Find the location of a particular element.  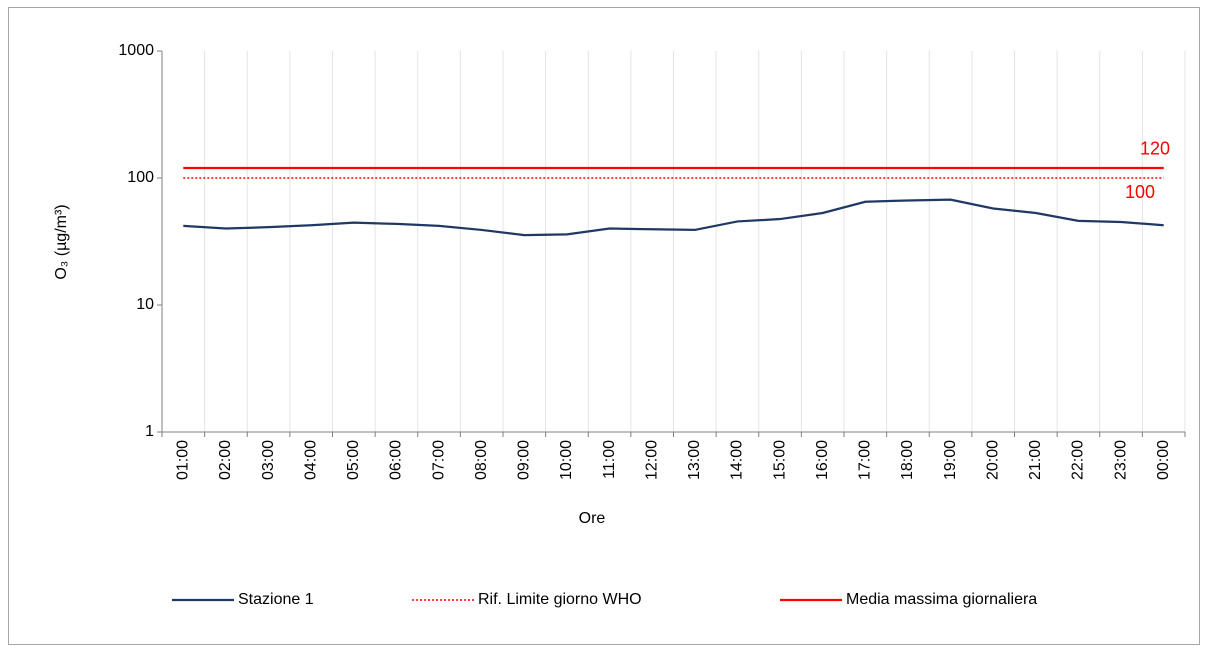

legend-label: Media massima giornaliera is located at coordinates (941, 599).